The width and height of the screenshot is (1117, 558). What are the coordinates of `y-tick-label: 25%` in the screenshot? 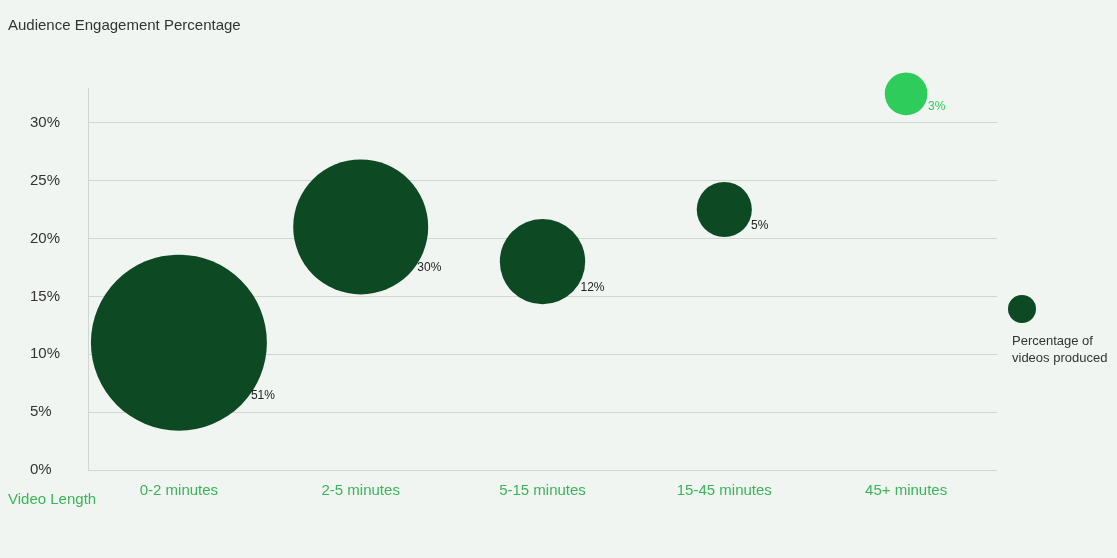 It's located at (45, 179).